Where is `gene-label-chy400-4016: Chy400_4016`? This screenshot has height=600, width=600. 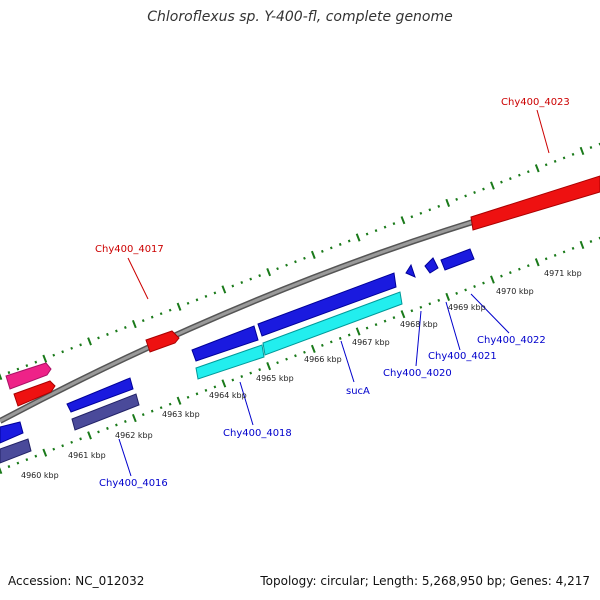 gene-label-chy400-4016: Chy400_4016 is located at coordinates (133, 483).